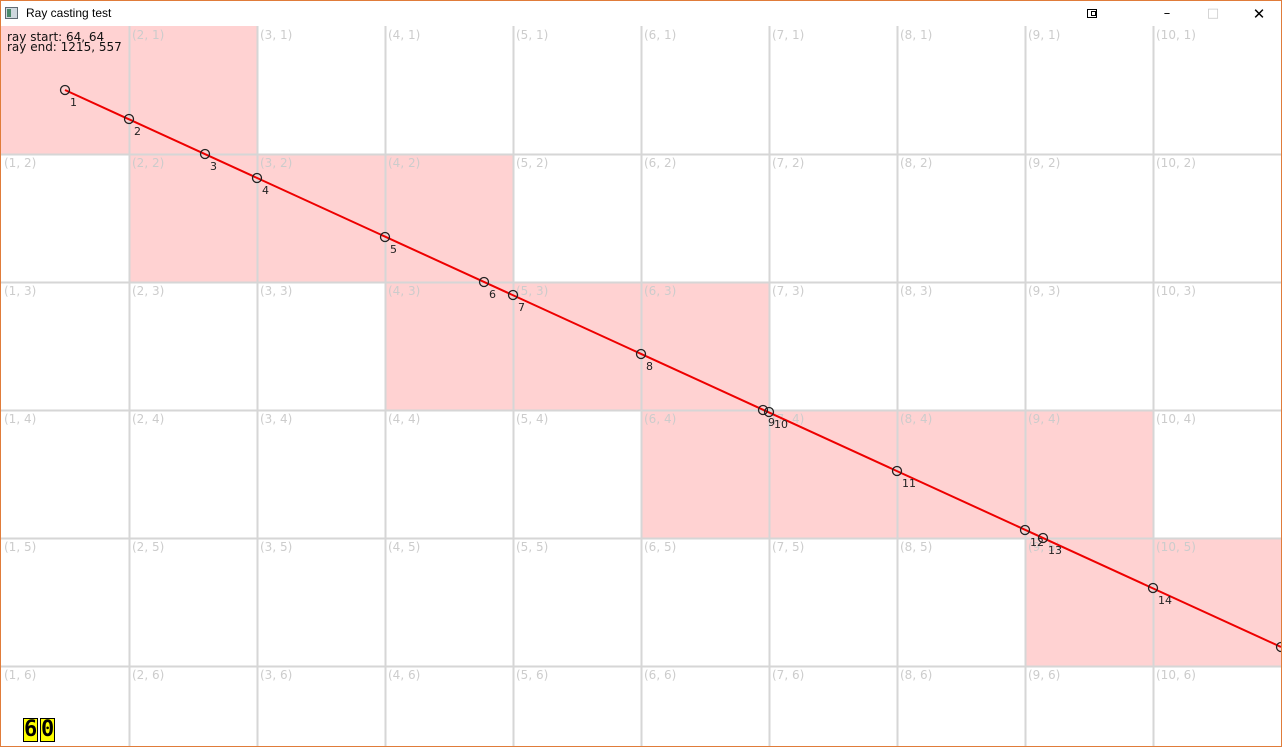 The height and width of the screenshot is (747, 1282). I want to click on close-button: ✕, so click(1258, 13).